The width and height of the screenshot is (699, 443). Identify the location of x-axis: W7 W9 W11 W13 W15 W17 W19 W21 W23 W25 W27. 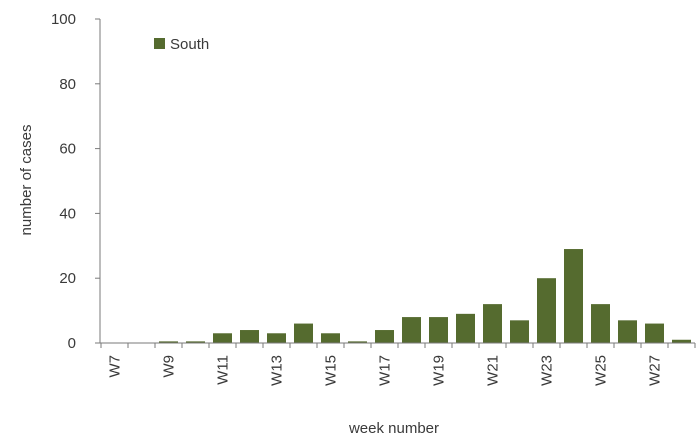
(398, 364).